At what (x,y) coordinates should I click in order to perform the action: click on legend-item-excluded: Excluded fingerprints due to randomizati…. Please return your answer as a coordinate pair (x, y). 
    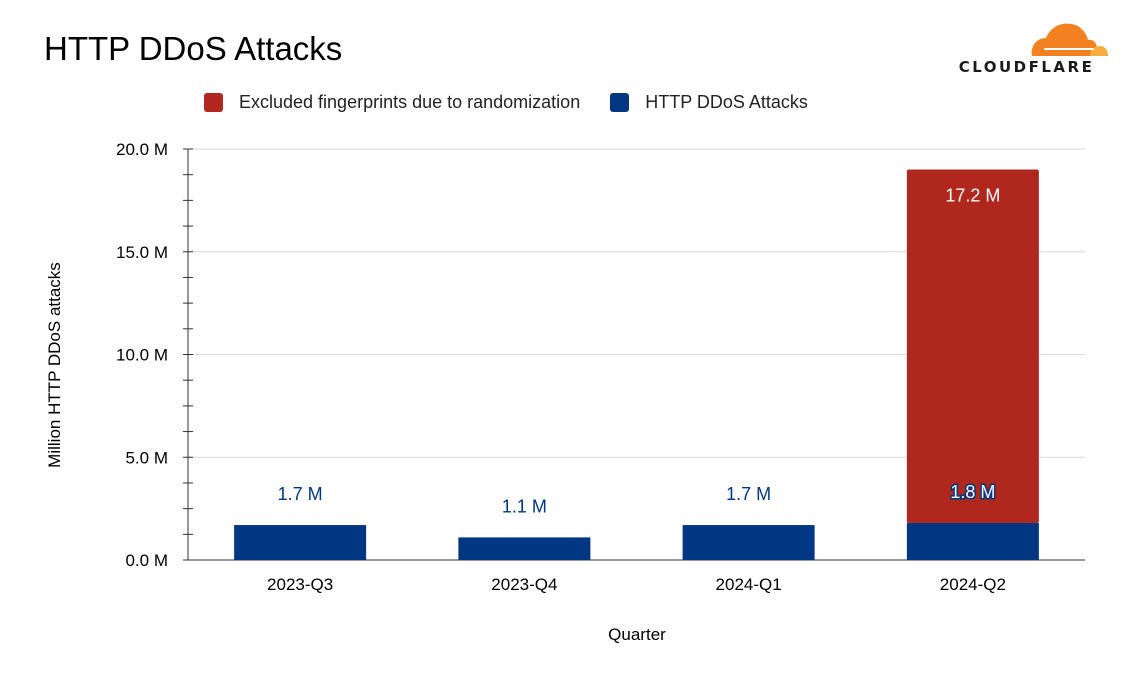
    Looking at the image, I should click on (392, 102).